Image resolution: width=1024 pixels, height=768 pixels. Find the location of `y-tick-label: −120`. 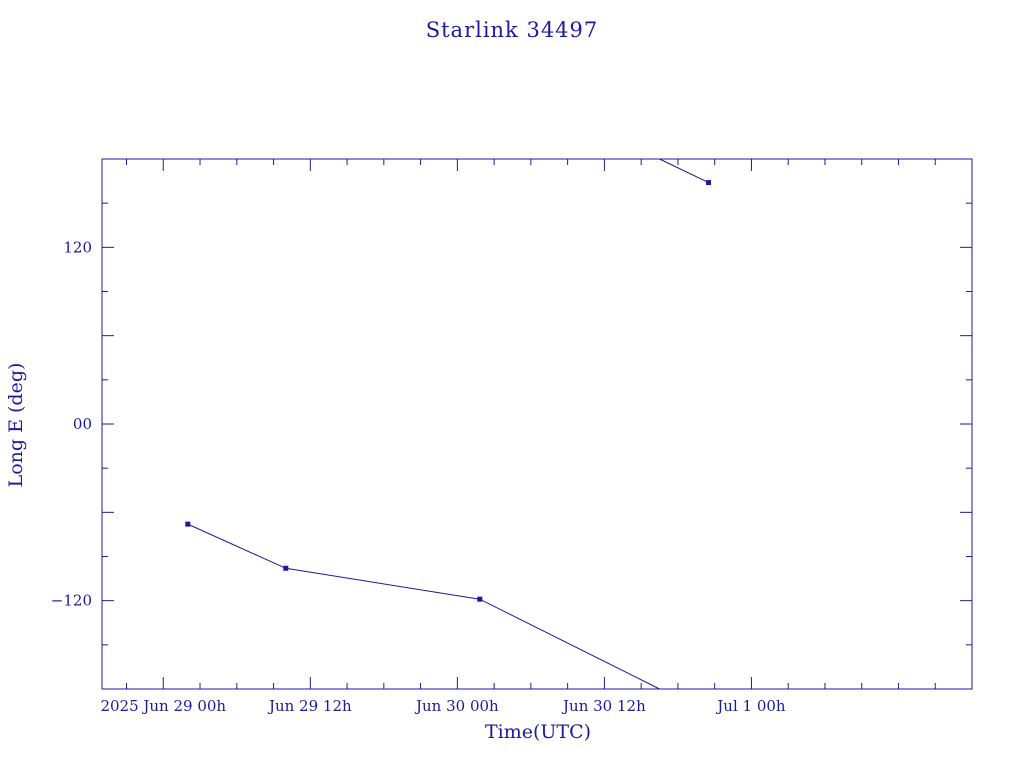

y-tick-label: −120 is located at coordinates (71, 601).